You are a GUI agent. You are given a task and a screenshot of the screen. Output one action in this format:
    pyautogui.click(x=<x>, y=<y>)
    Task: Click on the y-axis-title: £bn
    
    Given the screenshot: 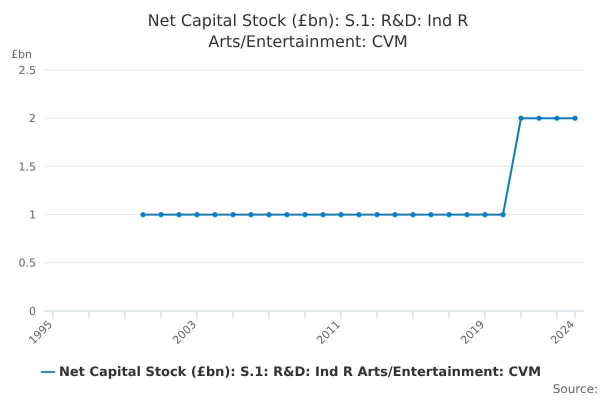 What is the action you would take?
    pyautogui.click(x=21, y=54)
    